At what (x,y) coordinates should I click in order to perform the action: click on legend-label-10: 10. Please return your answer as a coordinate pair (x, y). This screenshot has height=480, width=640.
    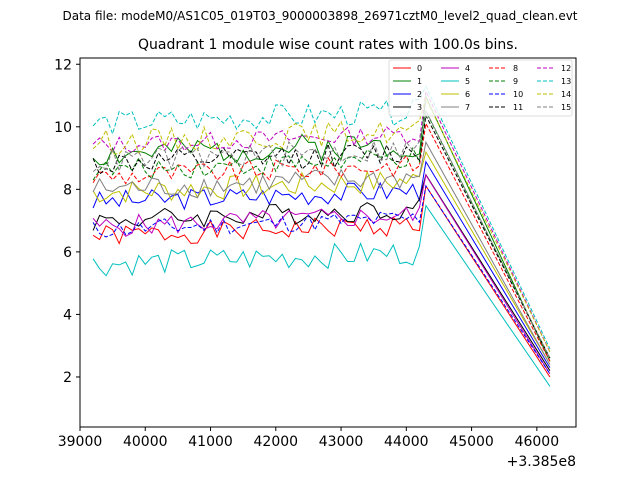
    Looking at the image, I should click on (518, 94).